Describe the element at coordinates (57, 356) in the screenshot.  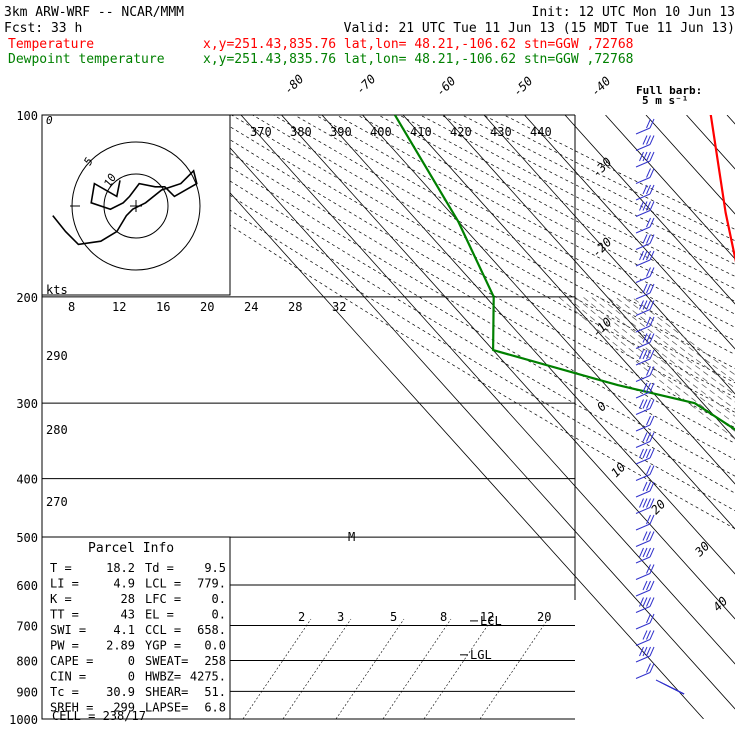
I see `dry-adiabat-side-label: 290` at that location.